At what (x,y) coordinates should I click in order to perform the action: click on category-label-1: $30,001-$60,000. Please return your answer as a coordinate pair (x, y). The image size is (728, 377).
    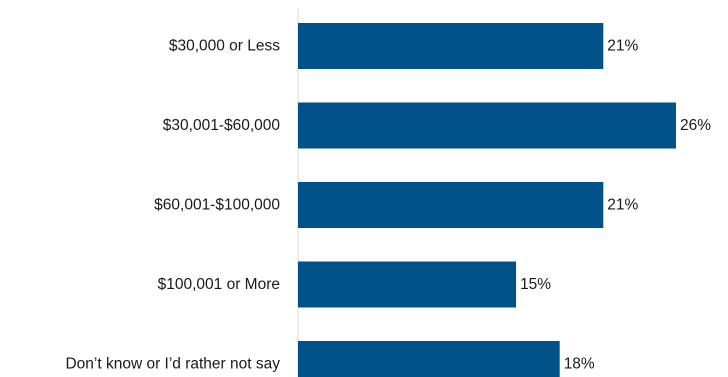
    Looking at the image, I should click on (222, 125).